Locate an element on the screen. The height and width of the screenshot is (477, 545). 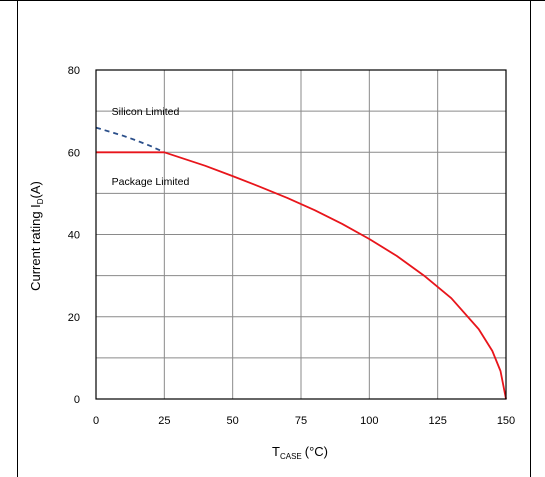
y-tick-label-60: 60 is located at coordinates (74, 153).